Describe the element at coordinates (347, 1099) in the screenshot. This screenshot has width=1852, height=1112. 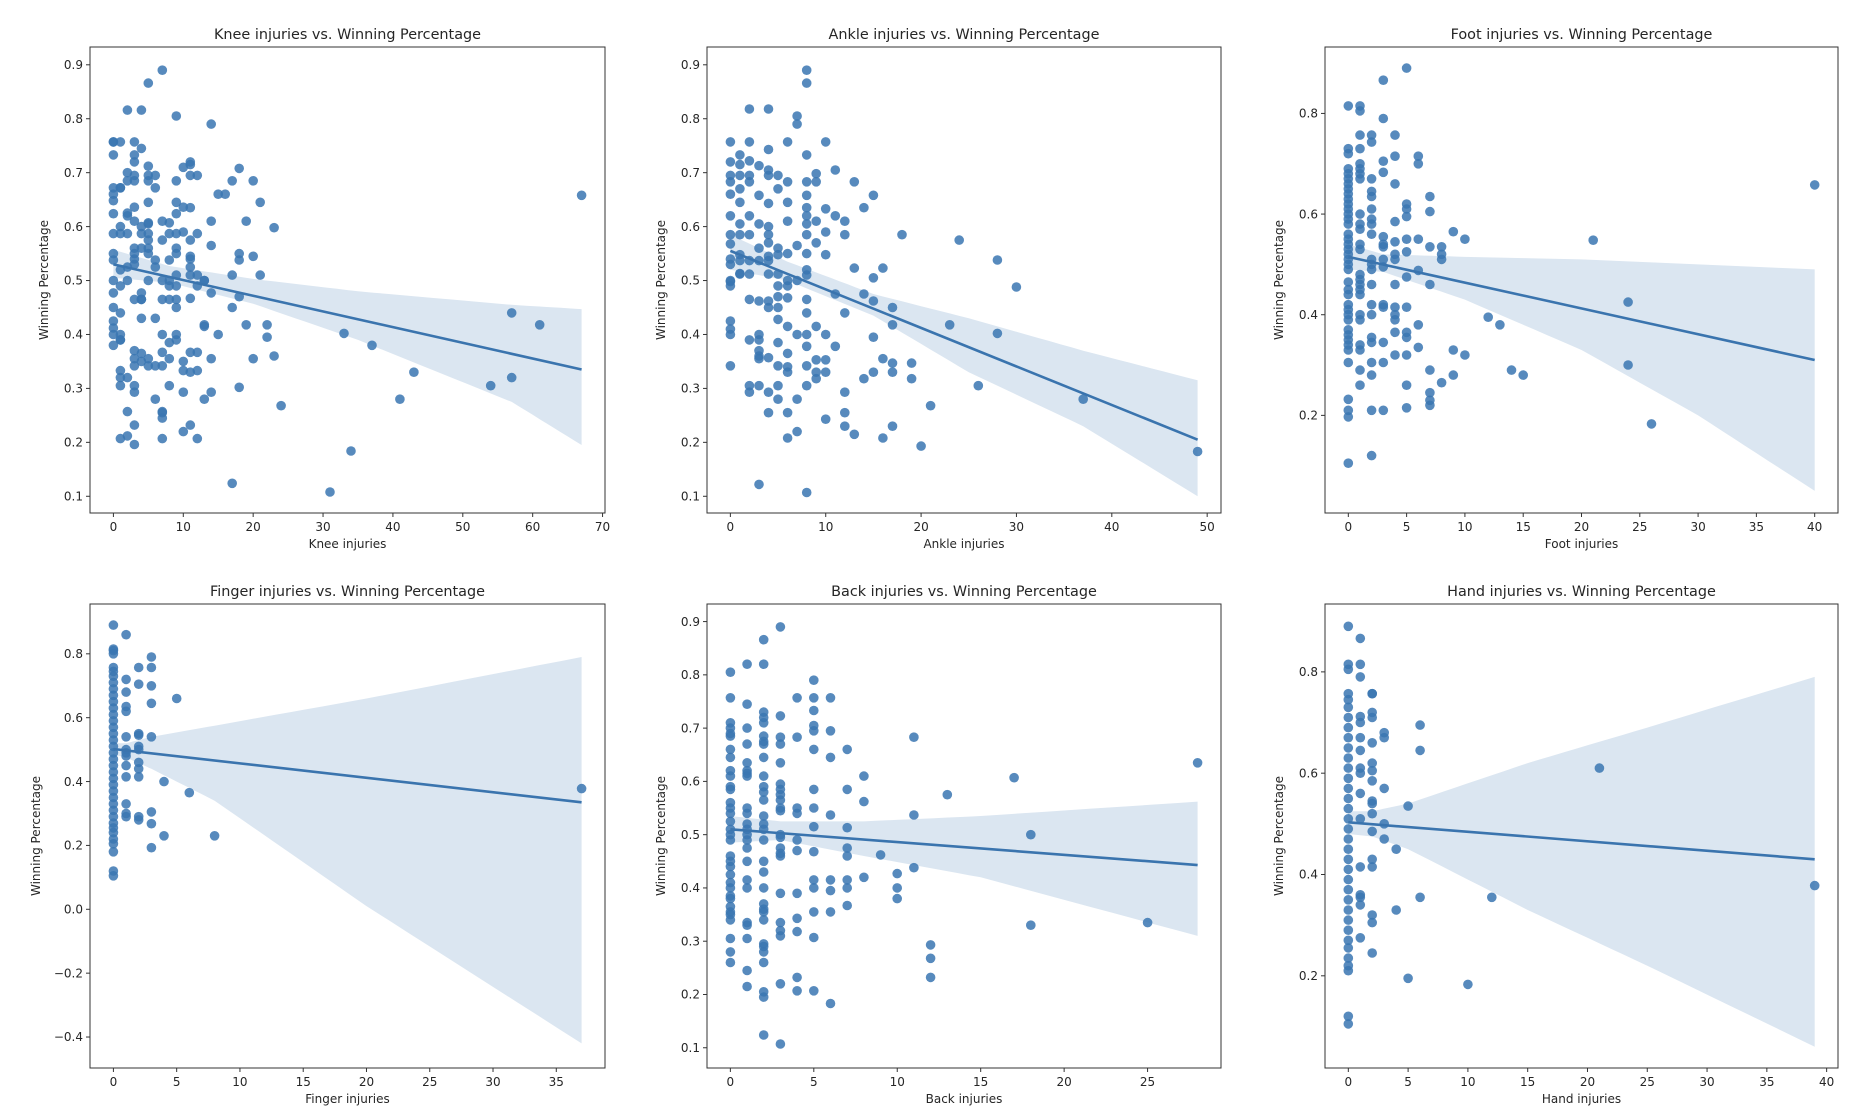
I see `x-axis-label: Finger injuries` at that location.